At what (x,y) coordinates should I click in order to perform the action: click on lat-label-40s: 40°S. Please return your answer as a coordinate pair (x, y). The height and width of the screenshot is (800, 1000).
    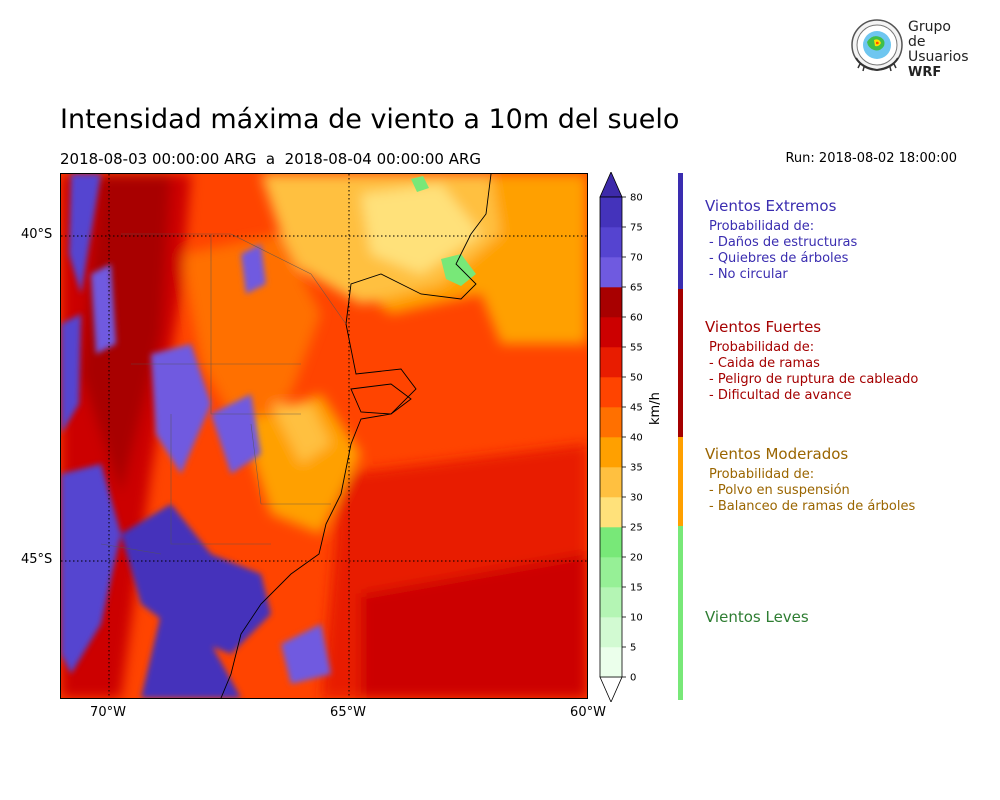
    Looking at the image, I should click on (37, 234).